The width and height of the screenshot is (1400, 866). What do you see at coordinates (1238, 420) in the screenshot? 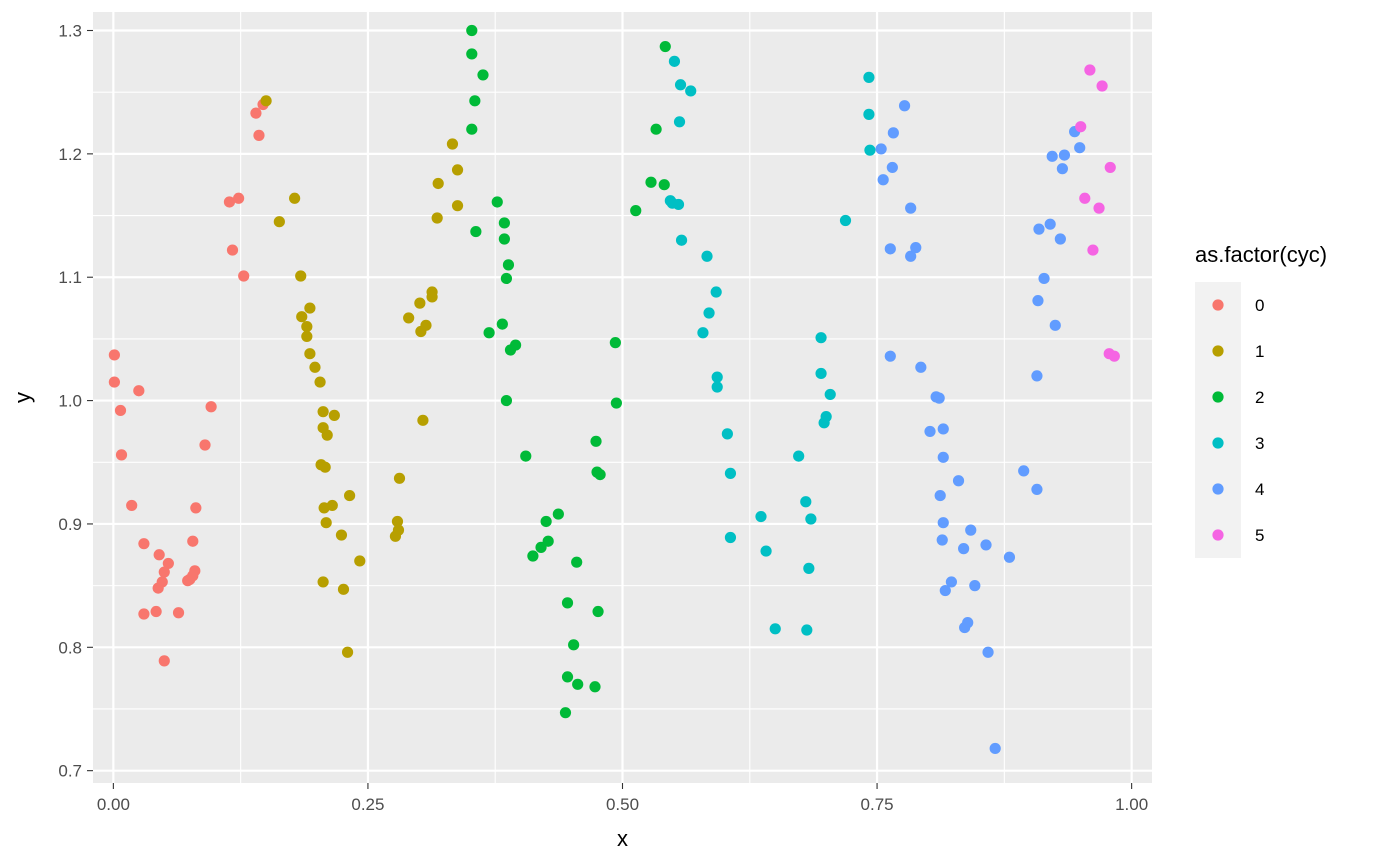
I see `legend-items: 0 1 2 3 4 5` at bounding box center [1238, 420].